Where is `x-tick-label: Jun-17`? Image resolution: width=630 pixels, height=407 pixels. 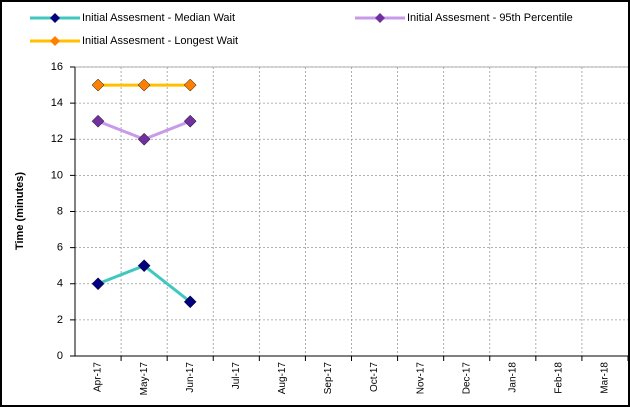 x-tick-label: Jun-17 is located at coordinates (190, 377).